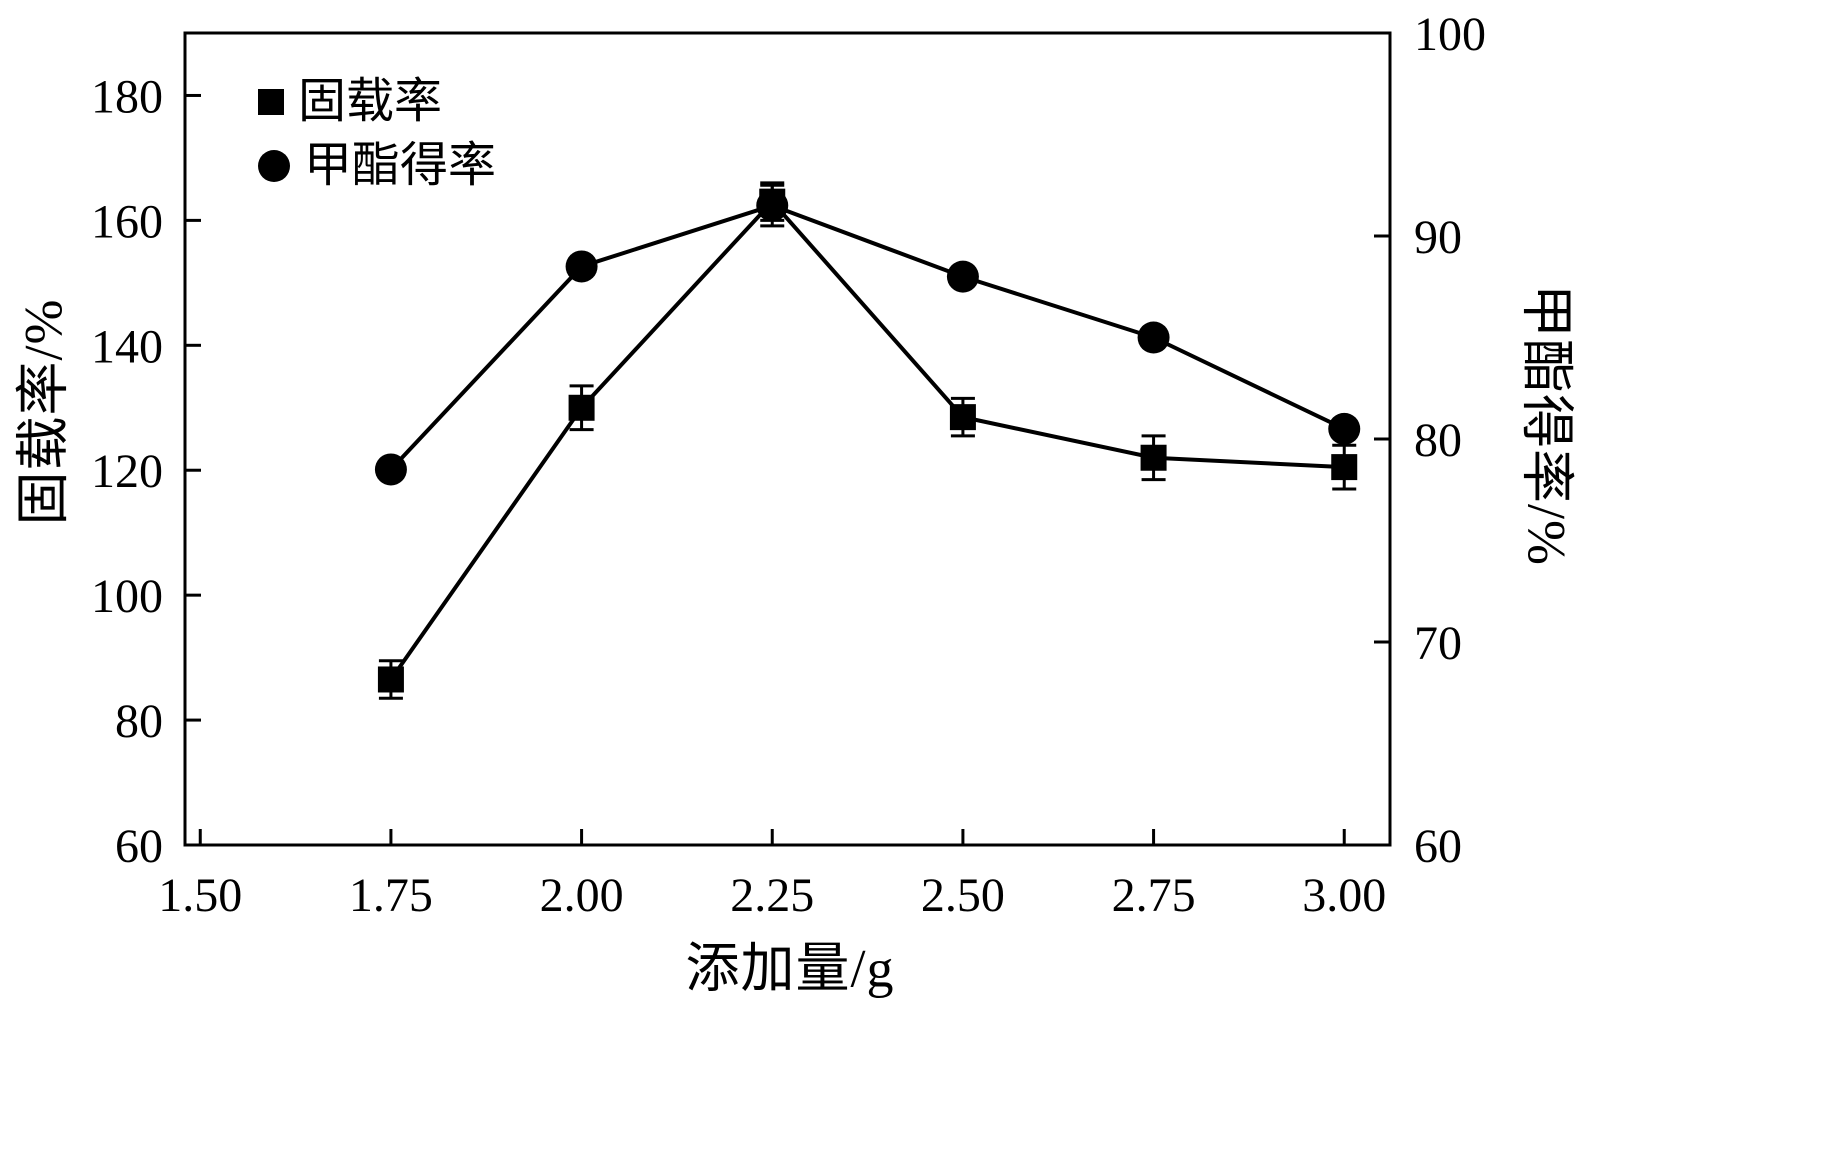  I want to click on left-axis-title: 固载率/%, so click(43, 412).